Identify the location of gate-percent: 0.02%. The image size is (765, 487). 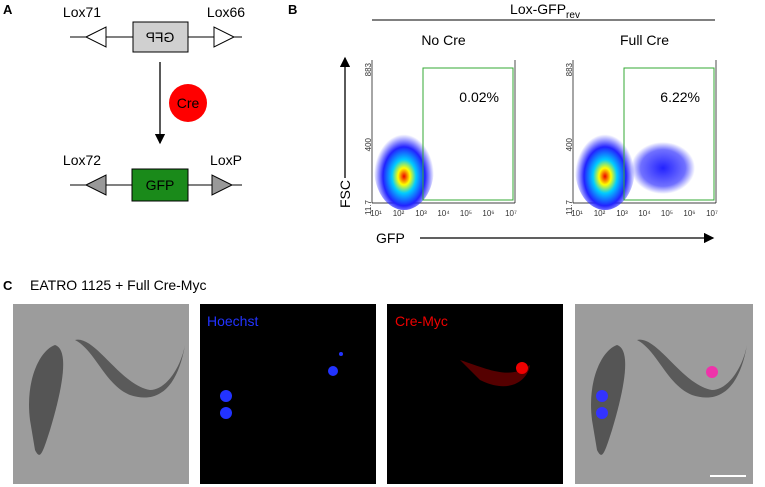
(479, 97).